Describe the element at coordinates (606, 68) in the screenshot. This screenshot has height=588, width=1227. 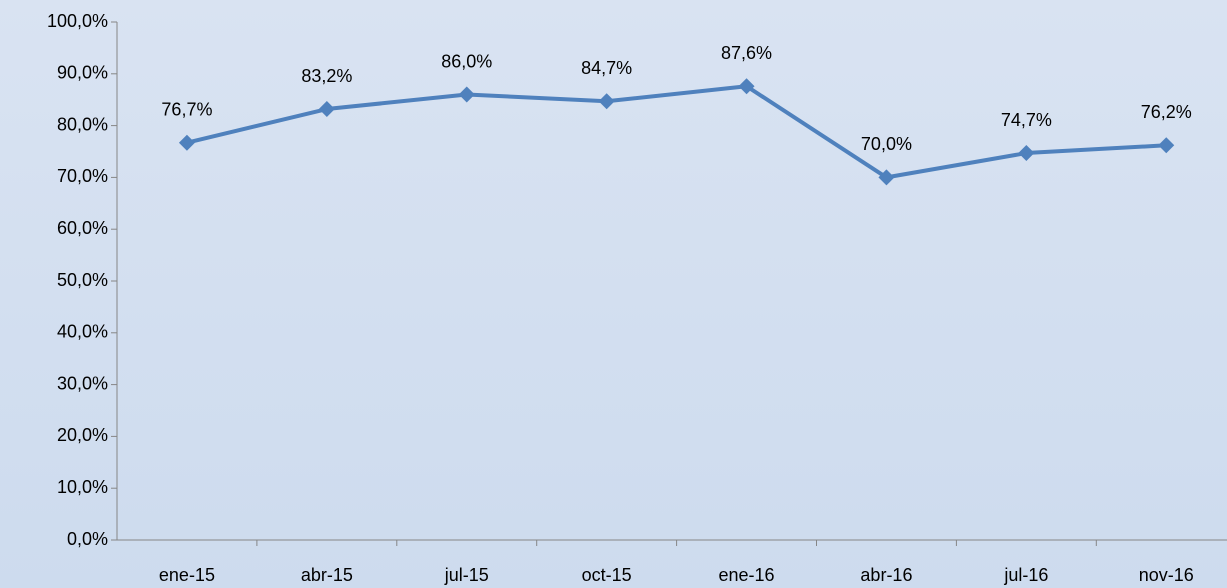
I see `data-label: 84,7%` at that location.